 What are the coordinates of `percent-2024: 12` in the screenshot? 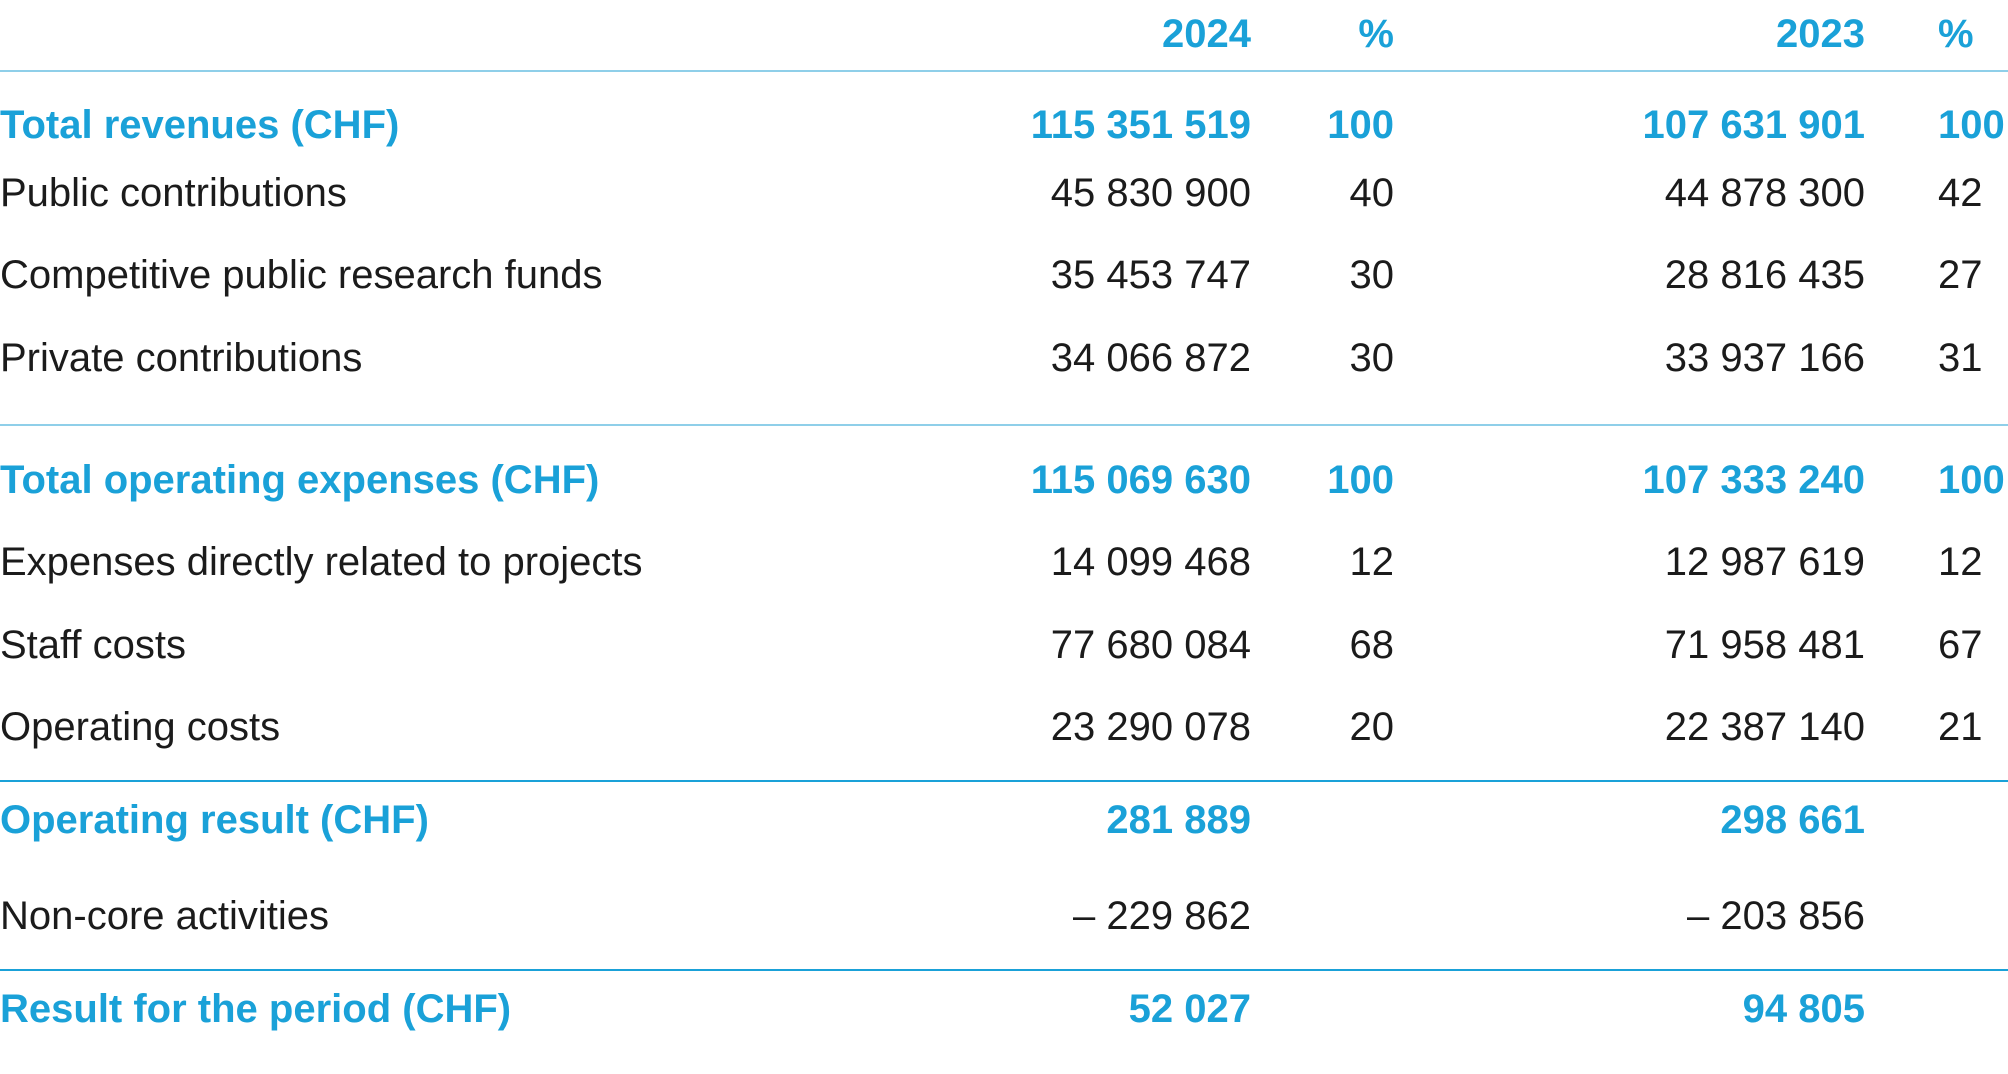 It's located at (1372, 562).